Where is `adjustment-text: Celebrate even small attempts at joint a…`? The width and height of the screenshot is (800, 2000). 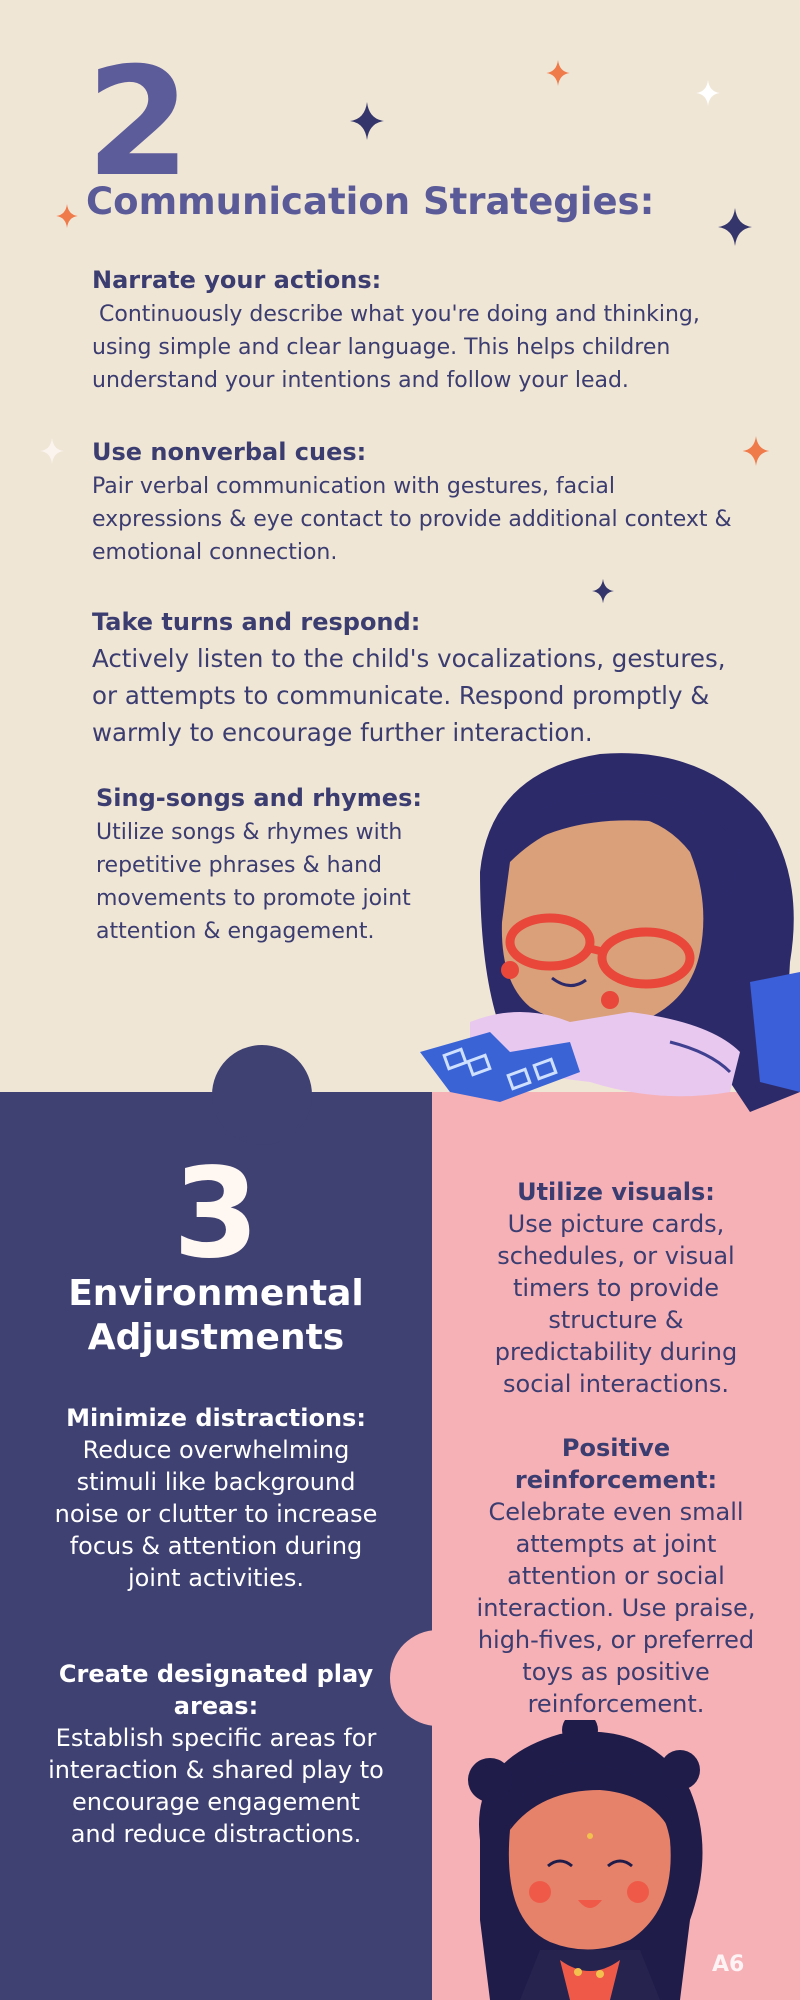
adjustment-text: Celebrate even small attempts at joint a… is located at coordinates (616, 1608).